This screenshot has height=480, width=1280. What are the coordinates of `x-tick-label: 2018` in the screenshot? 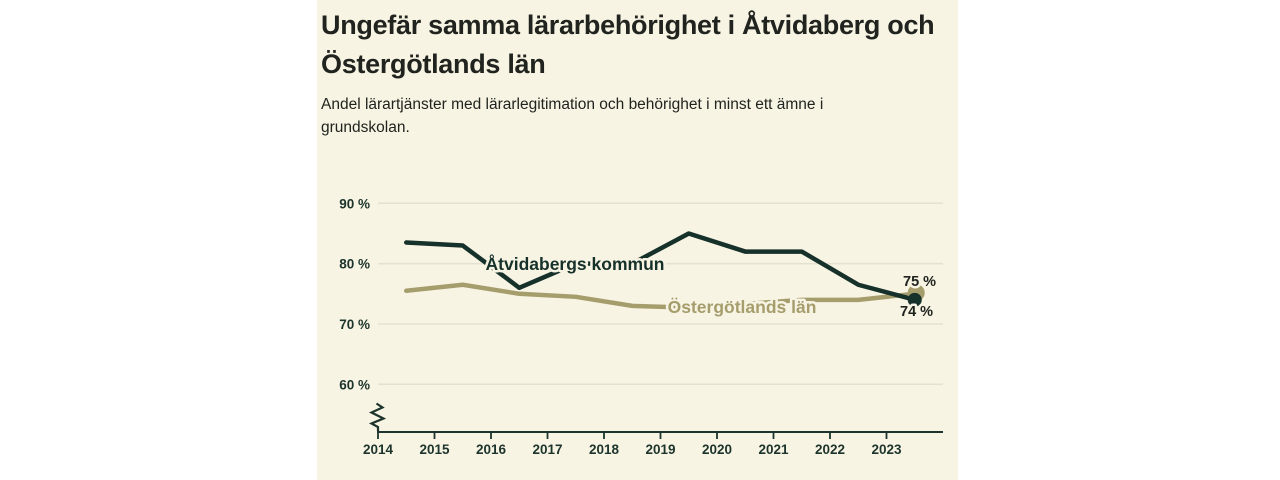 It's located at (604, 449).